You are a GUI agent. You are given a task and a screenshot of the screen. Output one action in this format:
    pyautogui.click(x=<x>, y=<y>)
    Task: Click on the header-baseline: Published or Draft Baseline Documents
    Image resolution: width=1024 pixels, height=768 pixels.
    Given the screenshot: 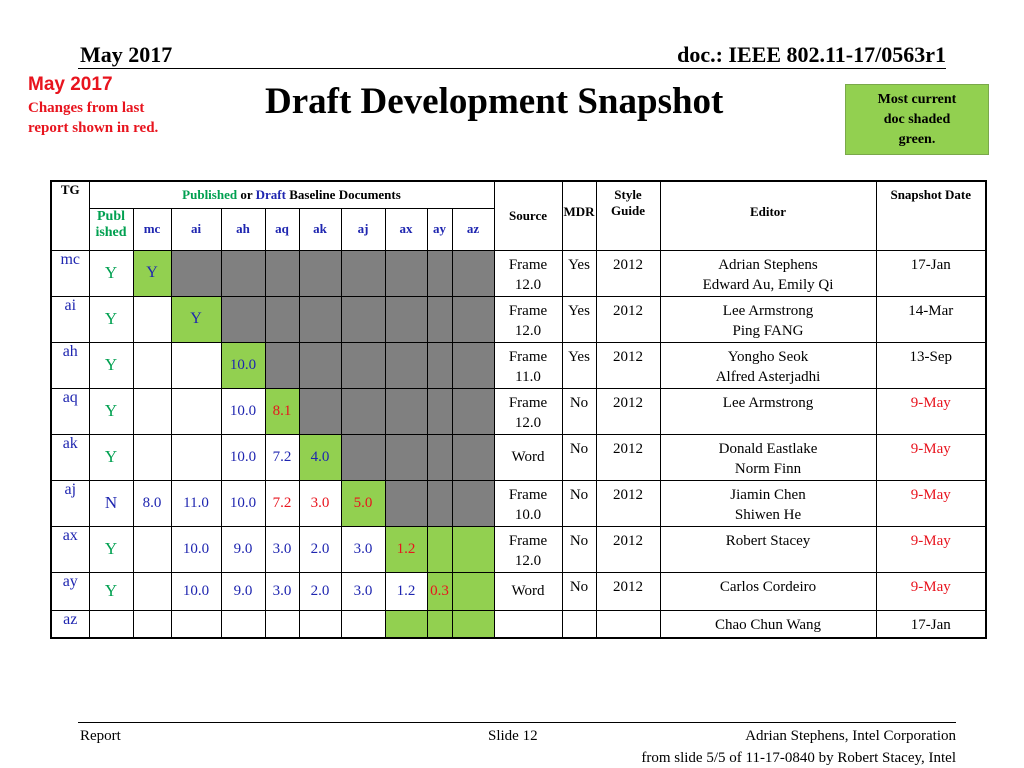 What is the action you would take?
    pyautogui.click(x=291, y=194)
    